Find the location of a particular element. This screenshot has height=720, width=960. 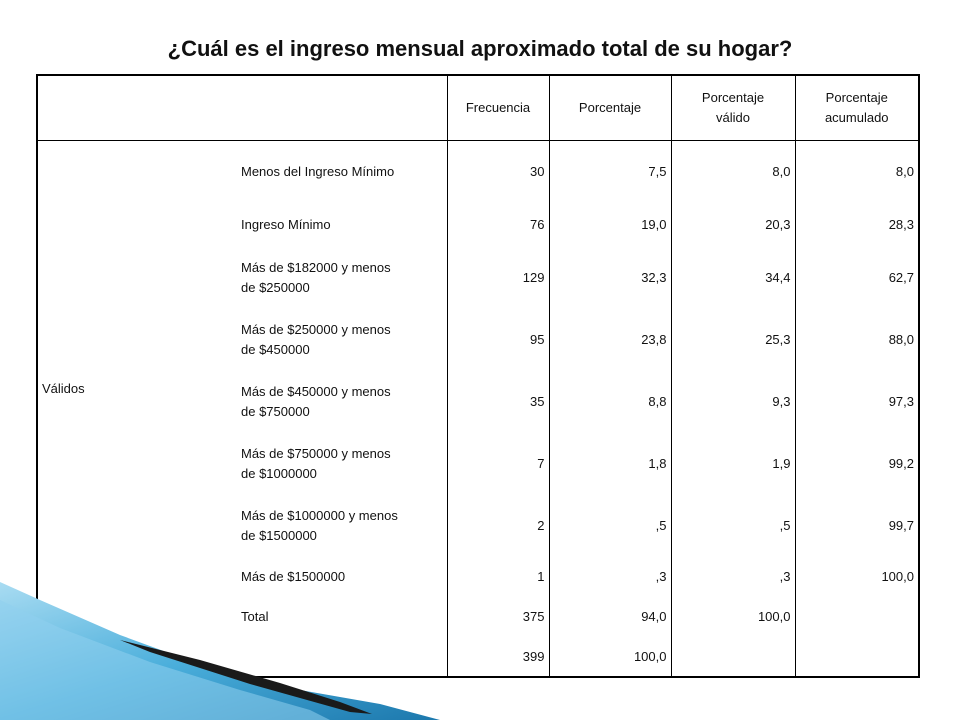

cell-valido: 25,3 is located at coordinates (733, 339).